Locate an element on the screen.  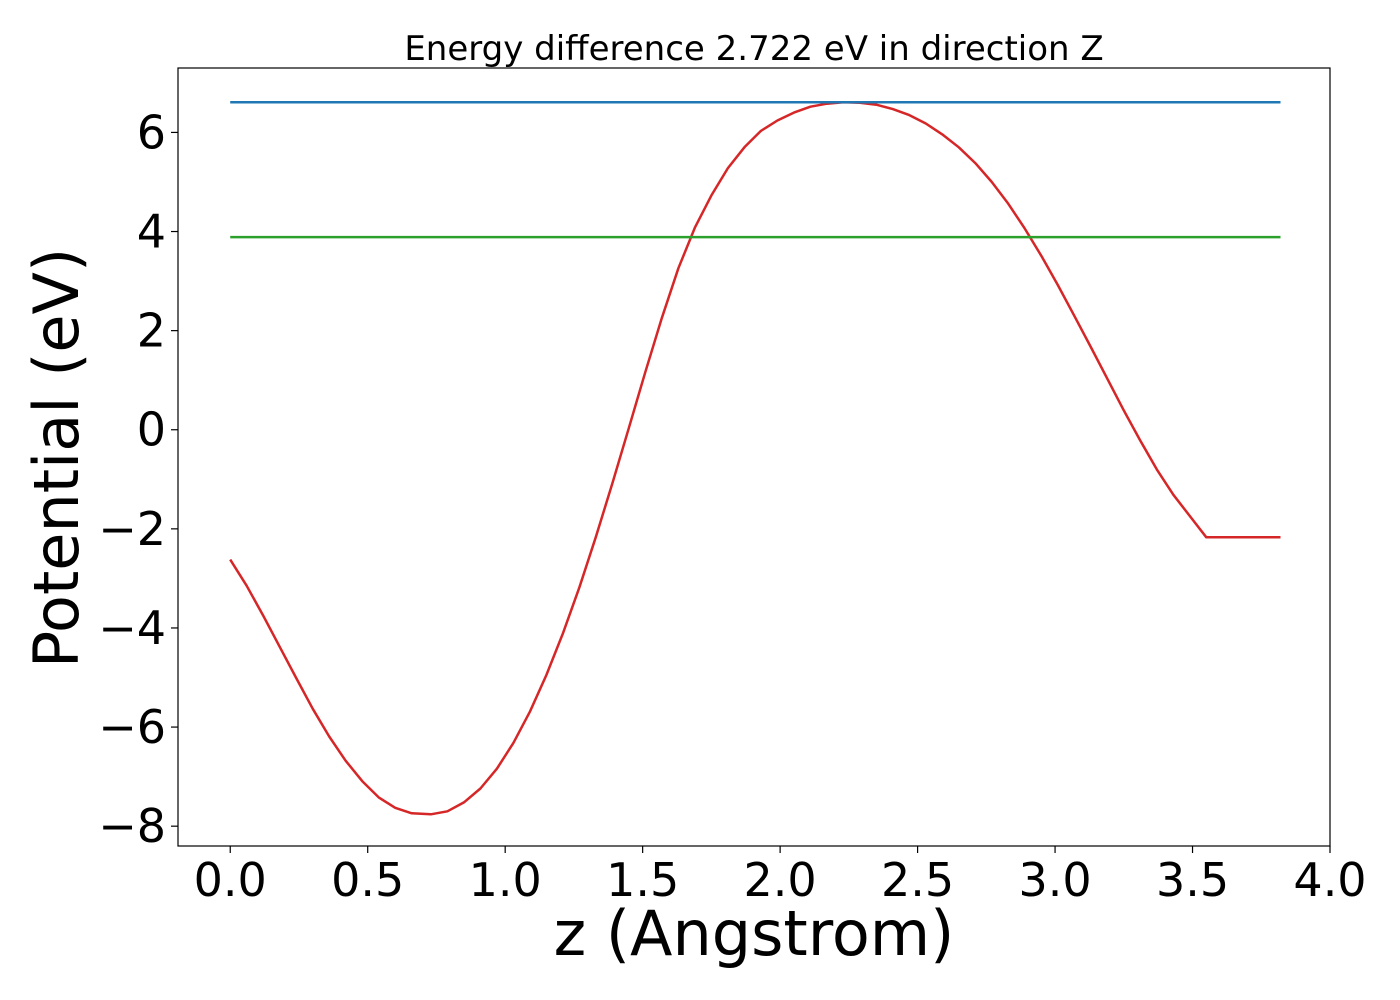
x-tick-label: 2.0 is located at coordinates (780, 880).